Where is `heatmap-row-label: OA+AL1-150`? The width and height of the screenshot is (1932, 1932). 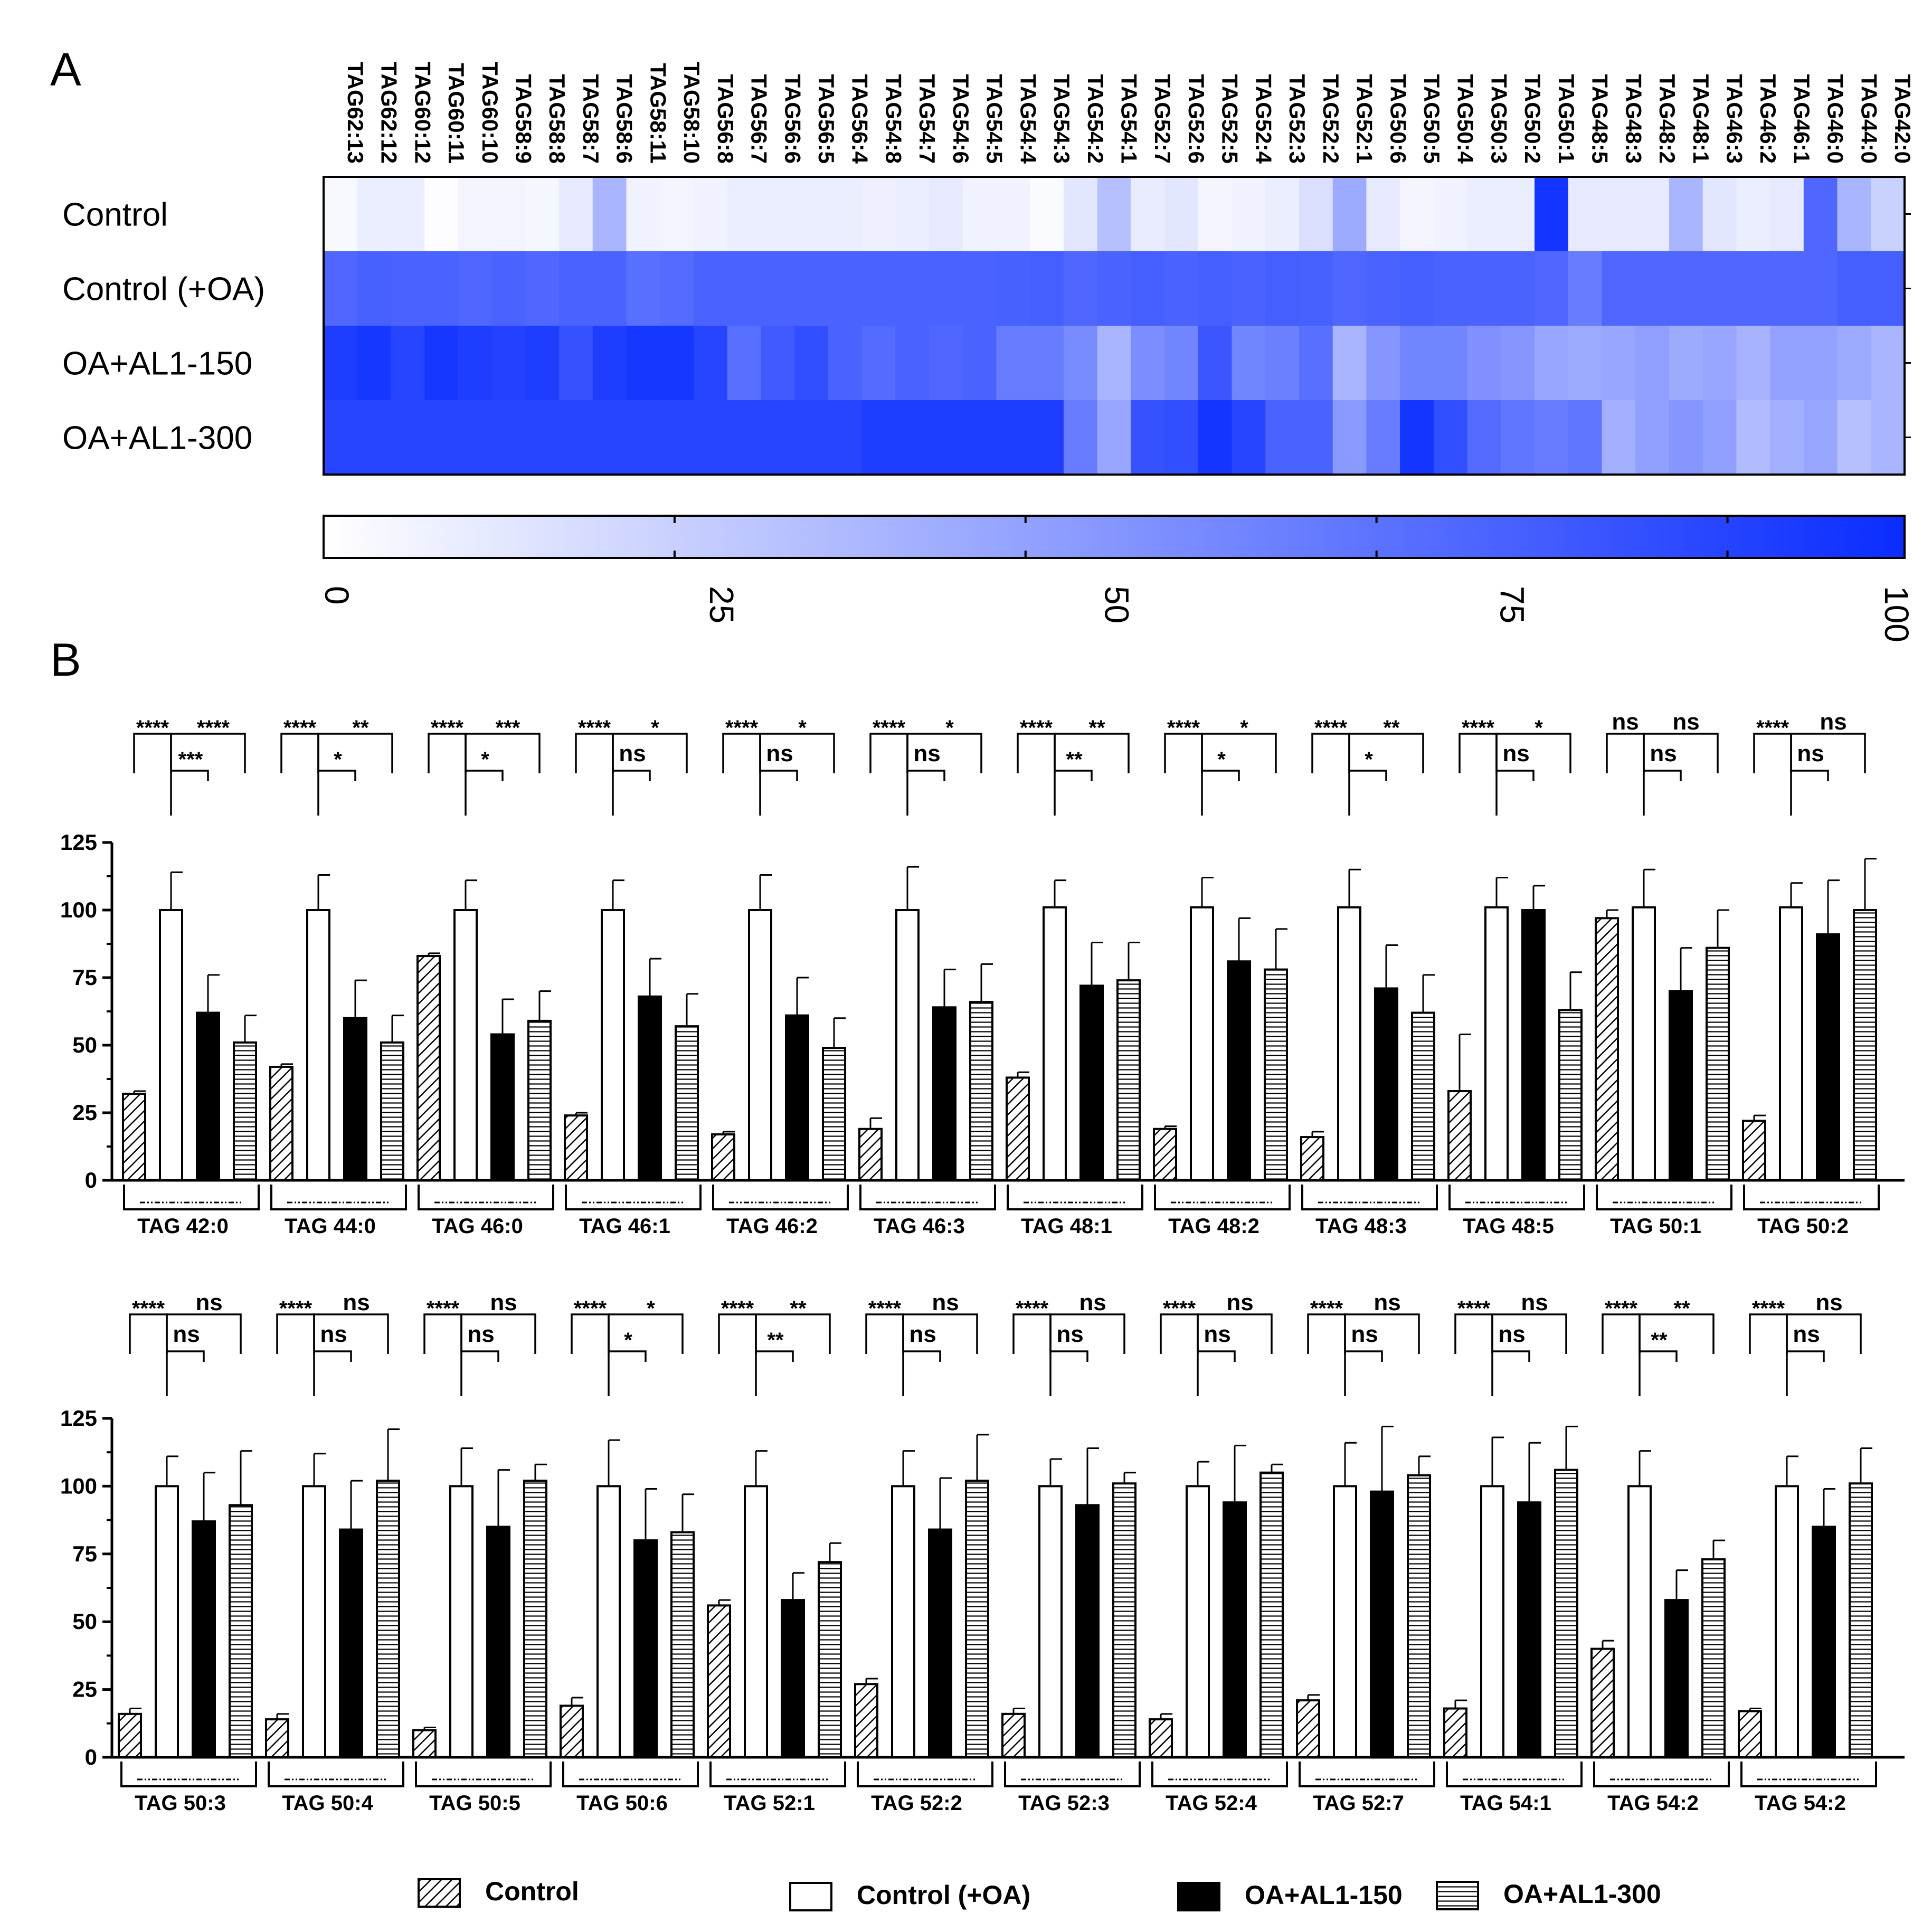
heatmap-row-label: OA+AL1-150 is located at coordinates (157, 364).